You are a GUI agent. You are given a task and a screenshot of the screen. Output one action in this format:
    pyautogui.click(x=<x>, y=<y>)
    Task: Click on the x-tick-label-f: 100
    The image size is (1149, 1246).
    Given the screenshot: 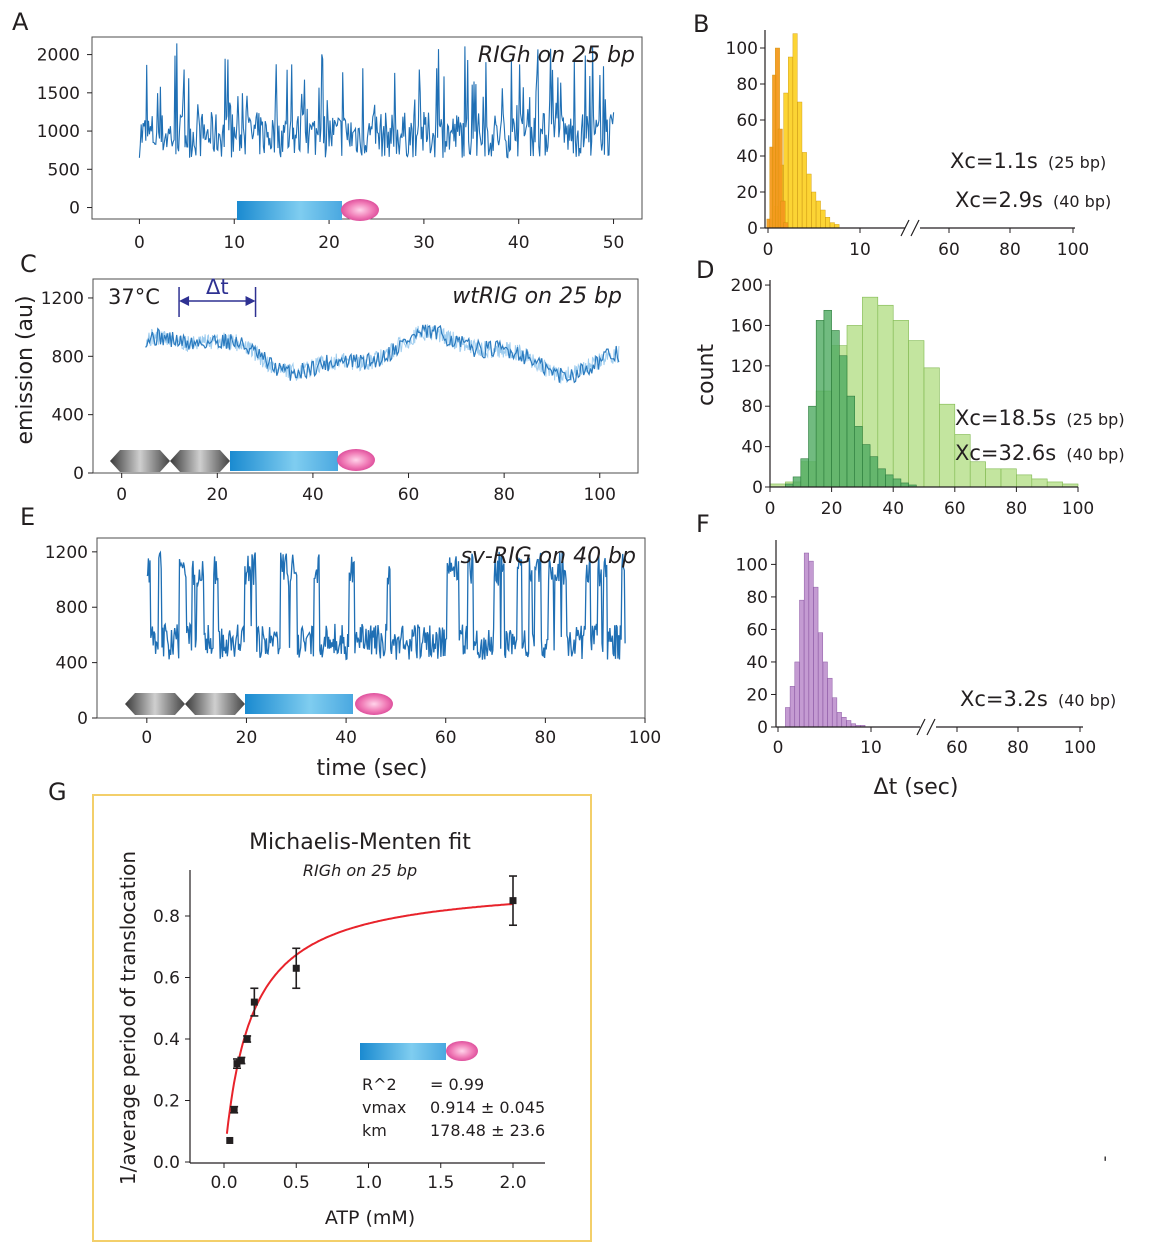 What is the action you would take?
    pyautogui.click(x=1080, y=748)
    